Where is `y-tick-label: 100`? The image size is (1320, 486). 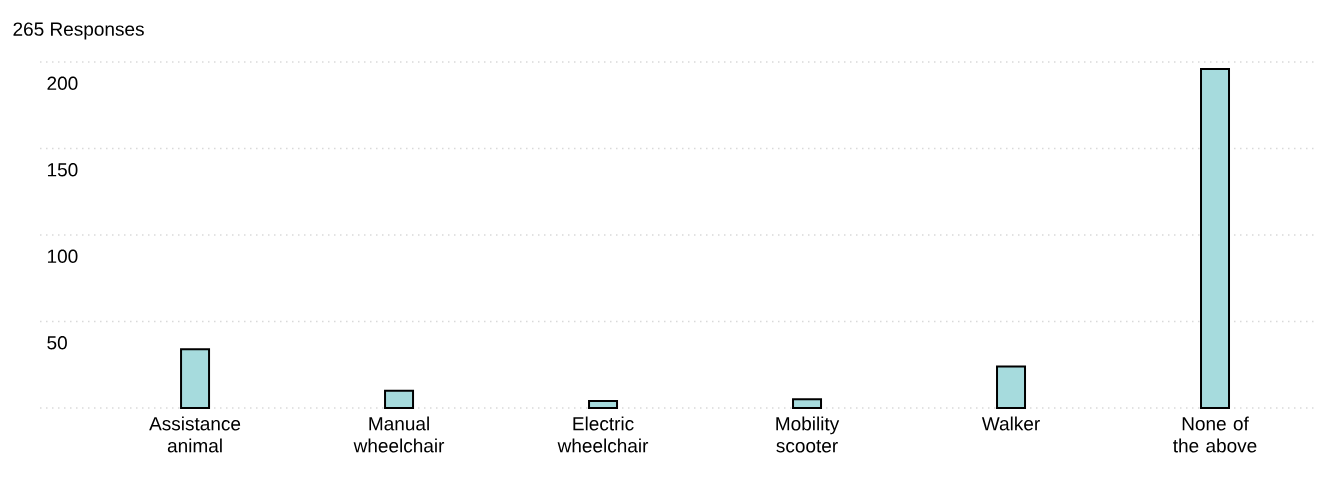 y-tick-label: 100 is located at coordinates (62, 256).